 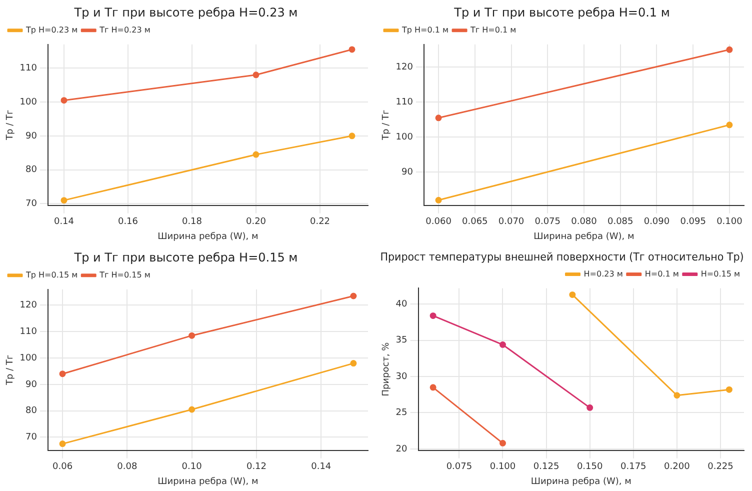 What do you see at coordinates (402, 449) in the screenshot?
I see `y-tick-label: 20` at bounding box center [402, 449].